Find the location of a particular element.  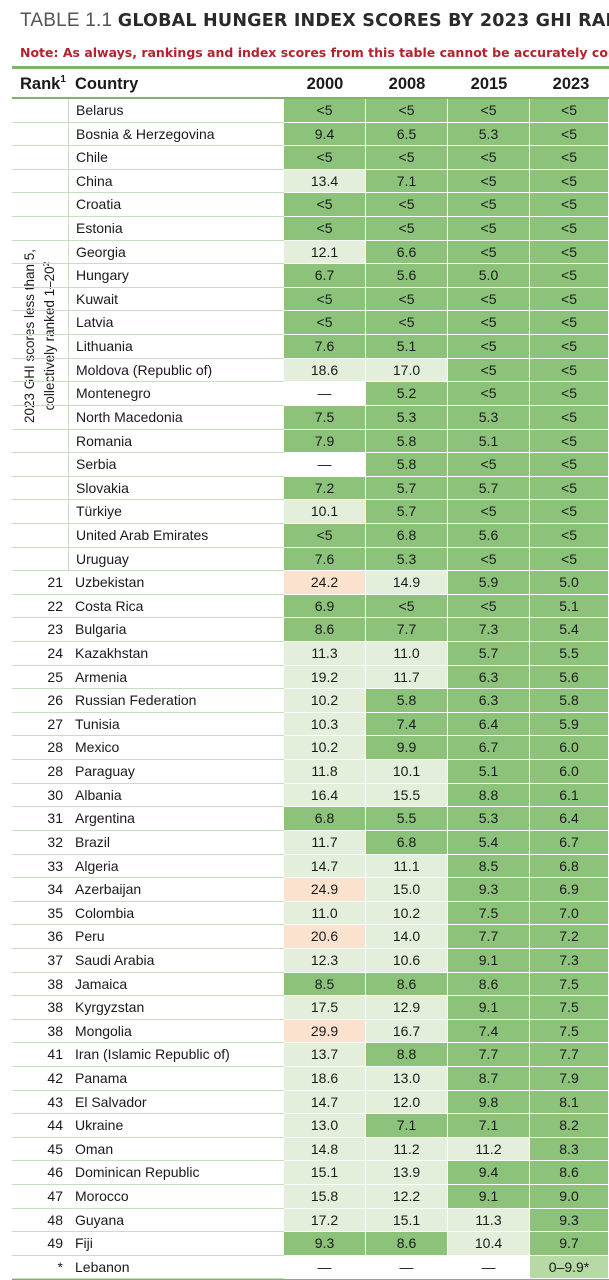

rank-cell: 48 is located at coordinates (40, 1221).